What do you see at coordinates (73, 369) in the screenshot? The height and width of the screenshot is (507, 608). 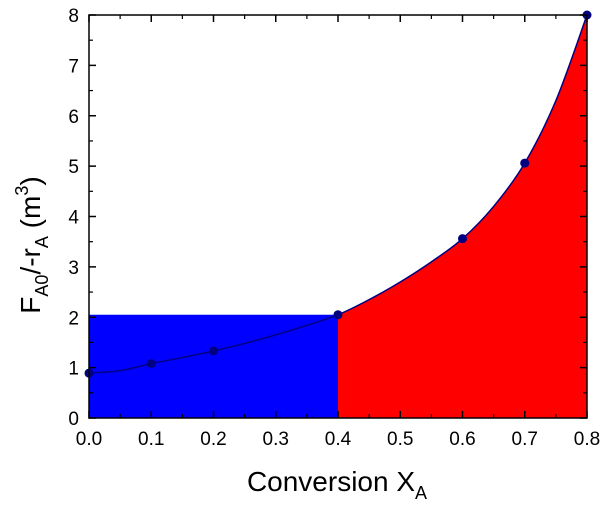 I see `y-tick-label: 1` at bounding box center [73, 369].